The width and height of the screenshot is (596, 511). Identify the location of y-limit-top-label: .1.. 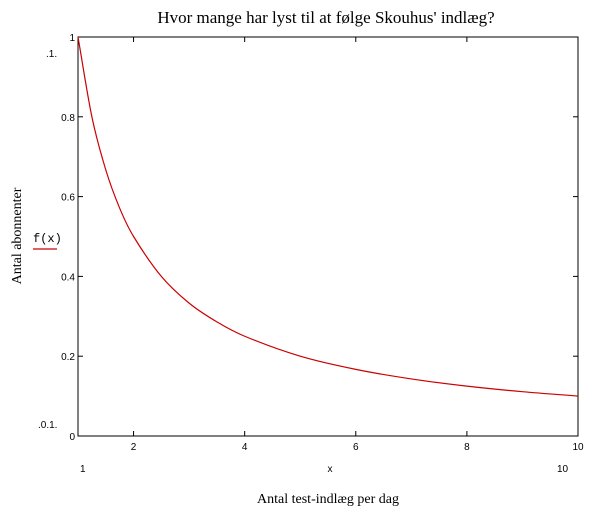
(51, 54).